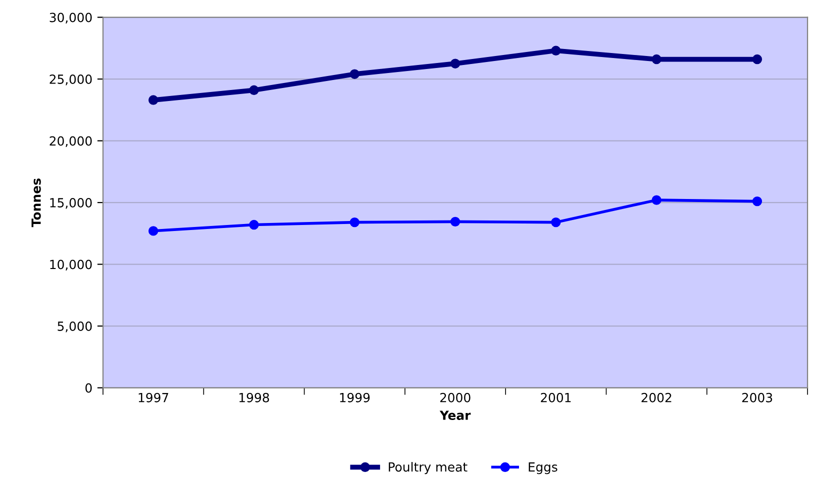  What do you see at coordinates (88, 388) in the screenshot?
I see `y-tick-label: 0` at bounding box center [88, 388].